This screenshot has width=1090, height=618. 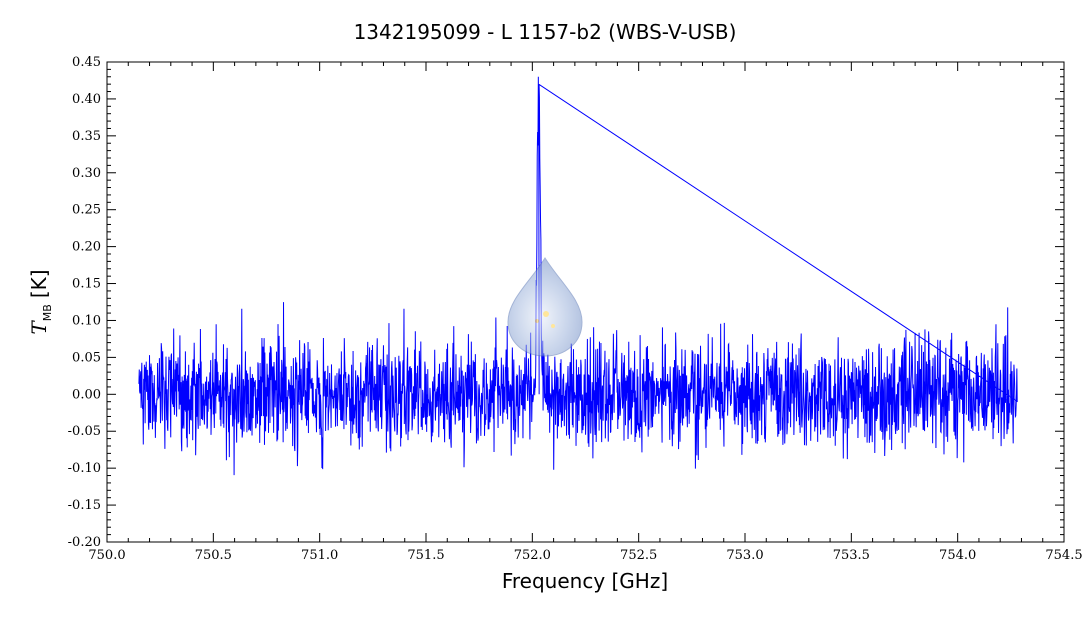 What do you see at coordinates (86, 394) in the screenshot?
I see `y-tick-label: 0.00` at bounding box center [86, 394].